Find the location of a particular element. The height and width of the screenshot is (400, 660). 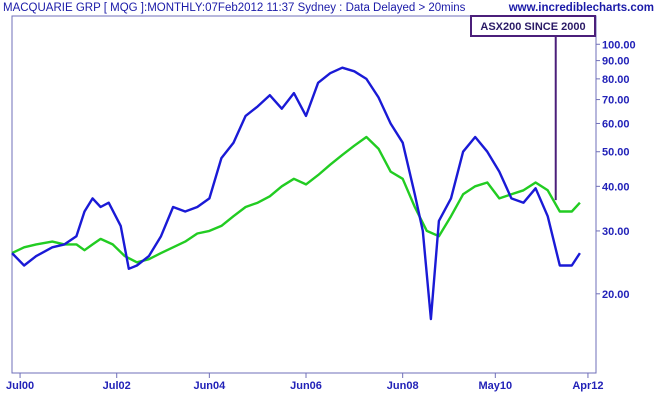

y-tick-label: 70.00 is located at coordinates (616, 101).